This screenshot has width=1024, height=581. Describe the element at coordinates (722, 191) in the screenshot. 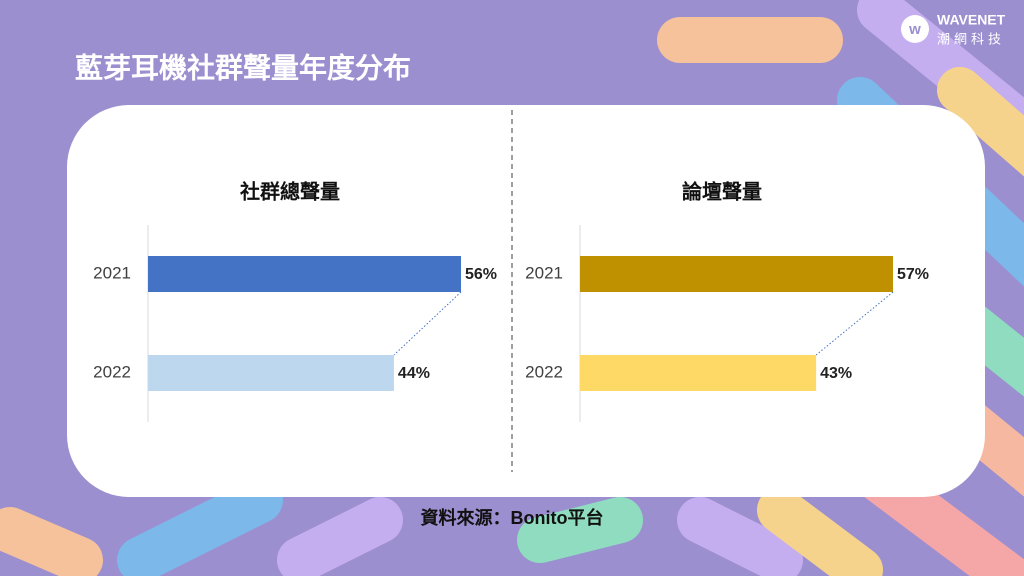

I see `chart-title: 論壇聲量` at that location.